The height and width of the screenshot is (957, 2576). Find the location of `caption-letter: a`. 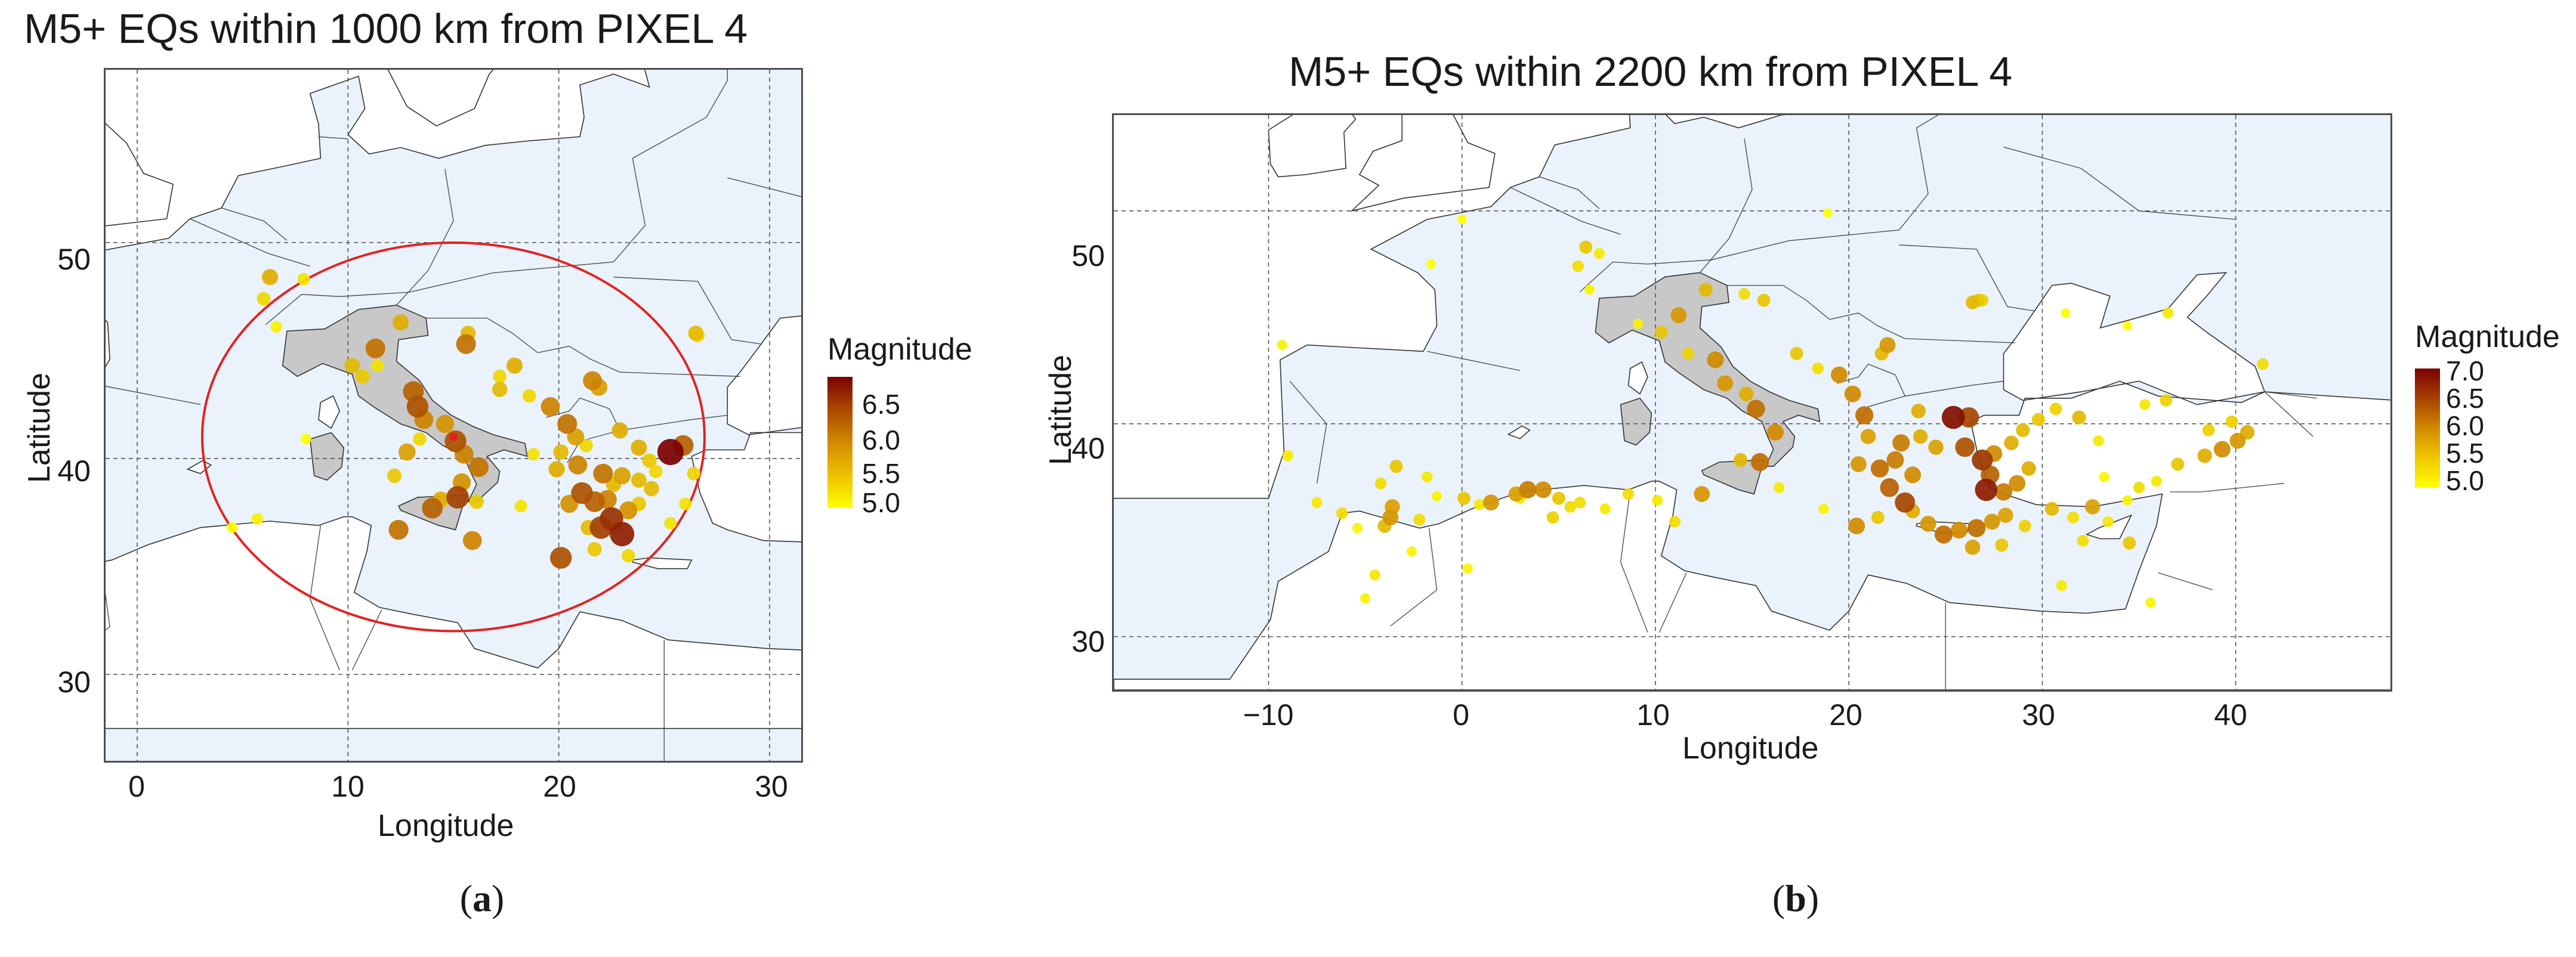

caption-letter: a is located at coordinates (482, 898).